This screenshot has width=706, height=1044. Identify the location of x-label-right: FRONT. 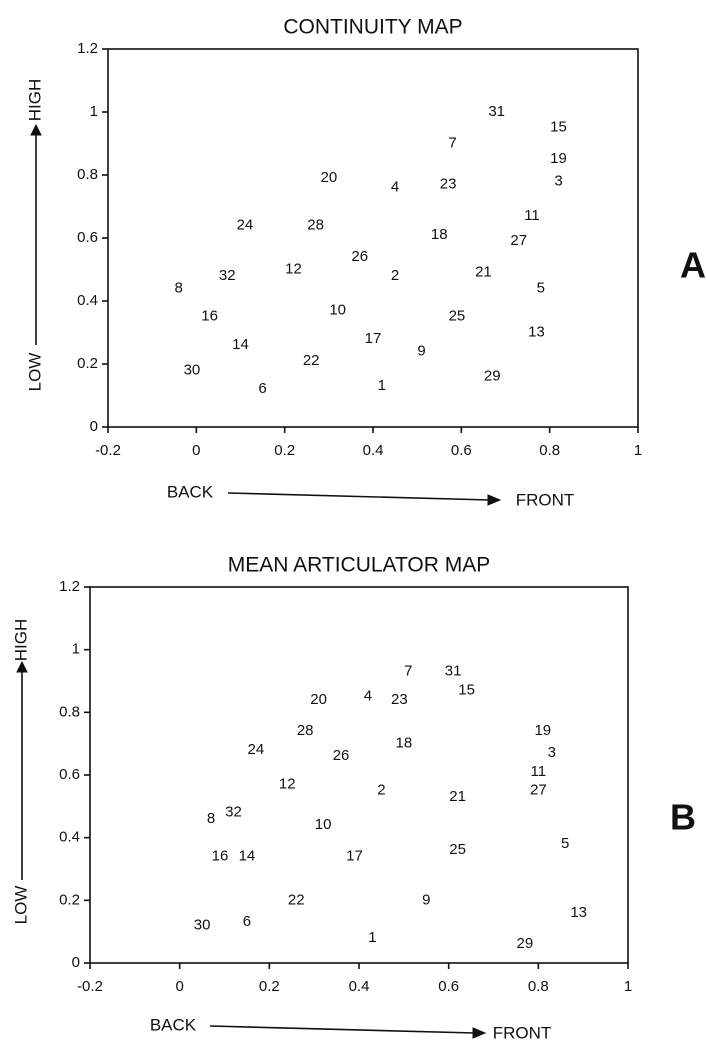
(522, 1032).